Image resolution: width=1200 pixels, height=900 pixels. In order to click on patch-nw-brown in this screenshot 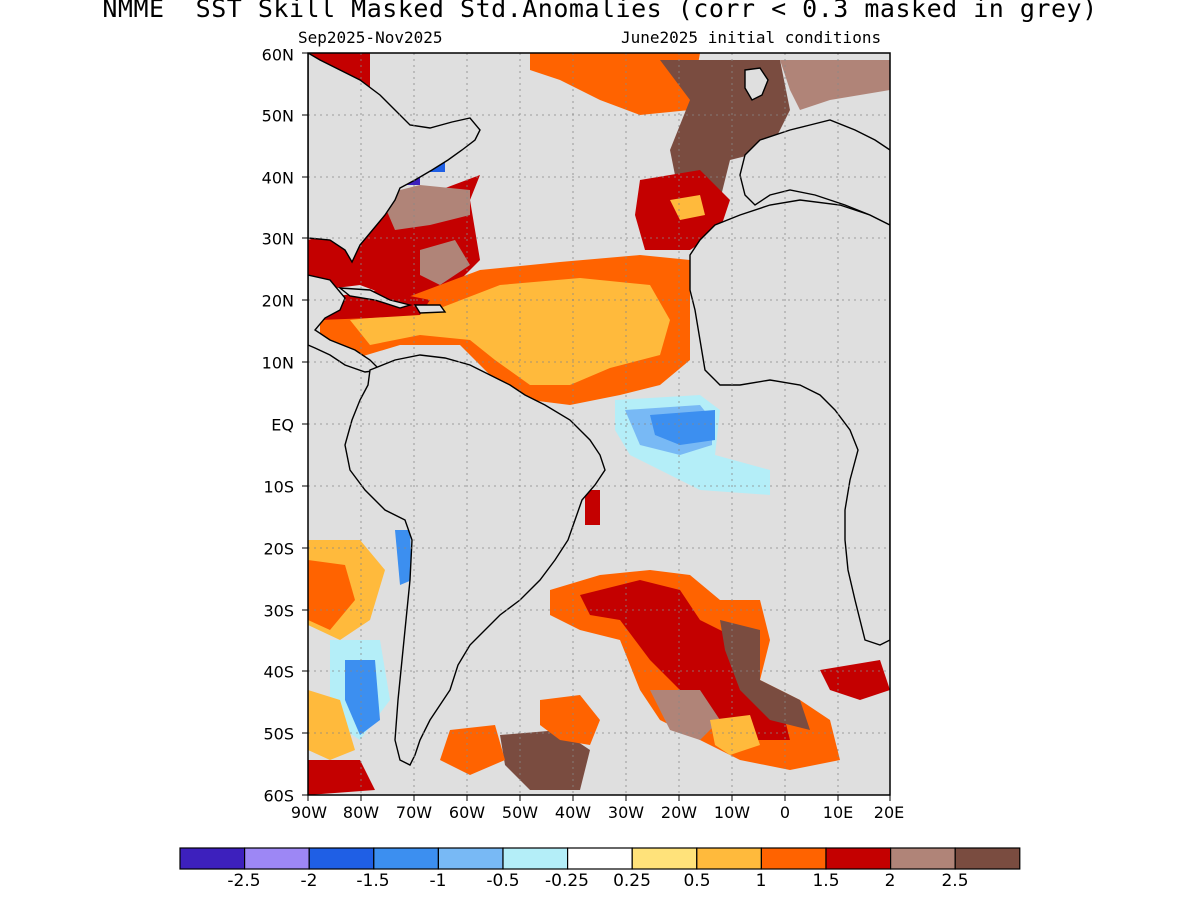, I will do `click(425, 207)`.